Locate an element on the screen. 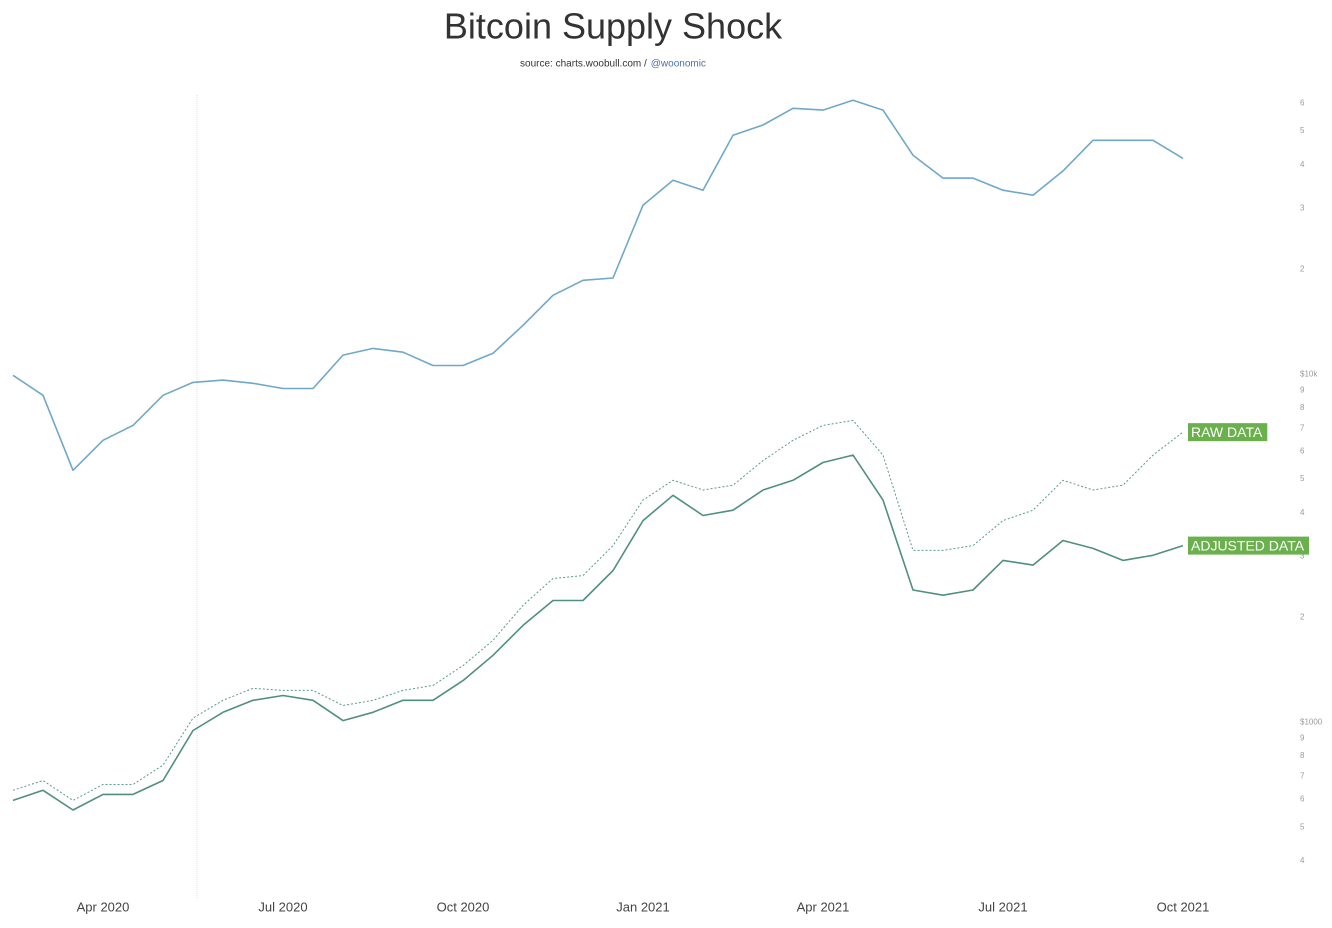 This screenshot has width=1332, height=928. x-tick-label: Oct 2021 is located at coordinates (1183, 906).